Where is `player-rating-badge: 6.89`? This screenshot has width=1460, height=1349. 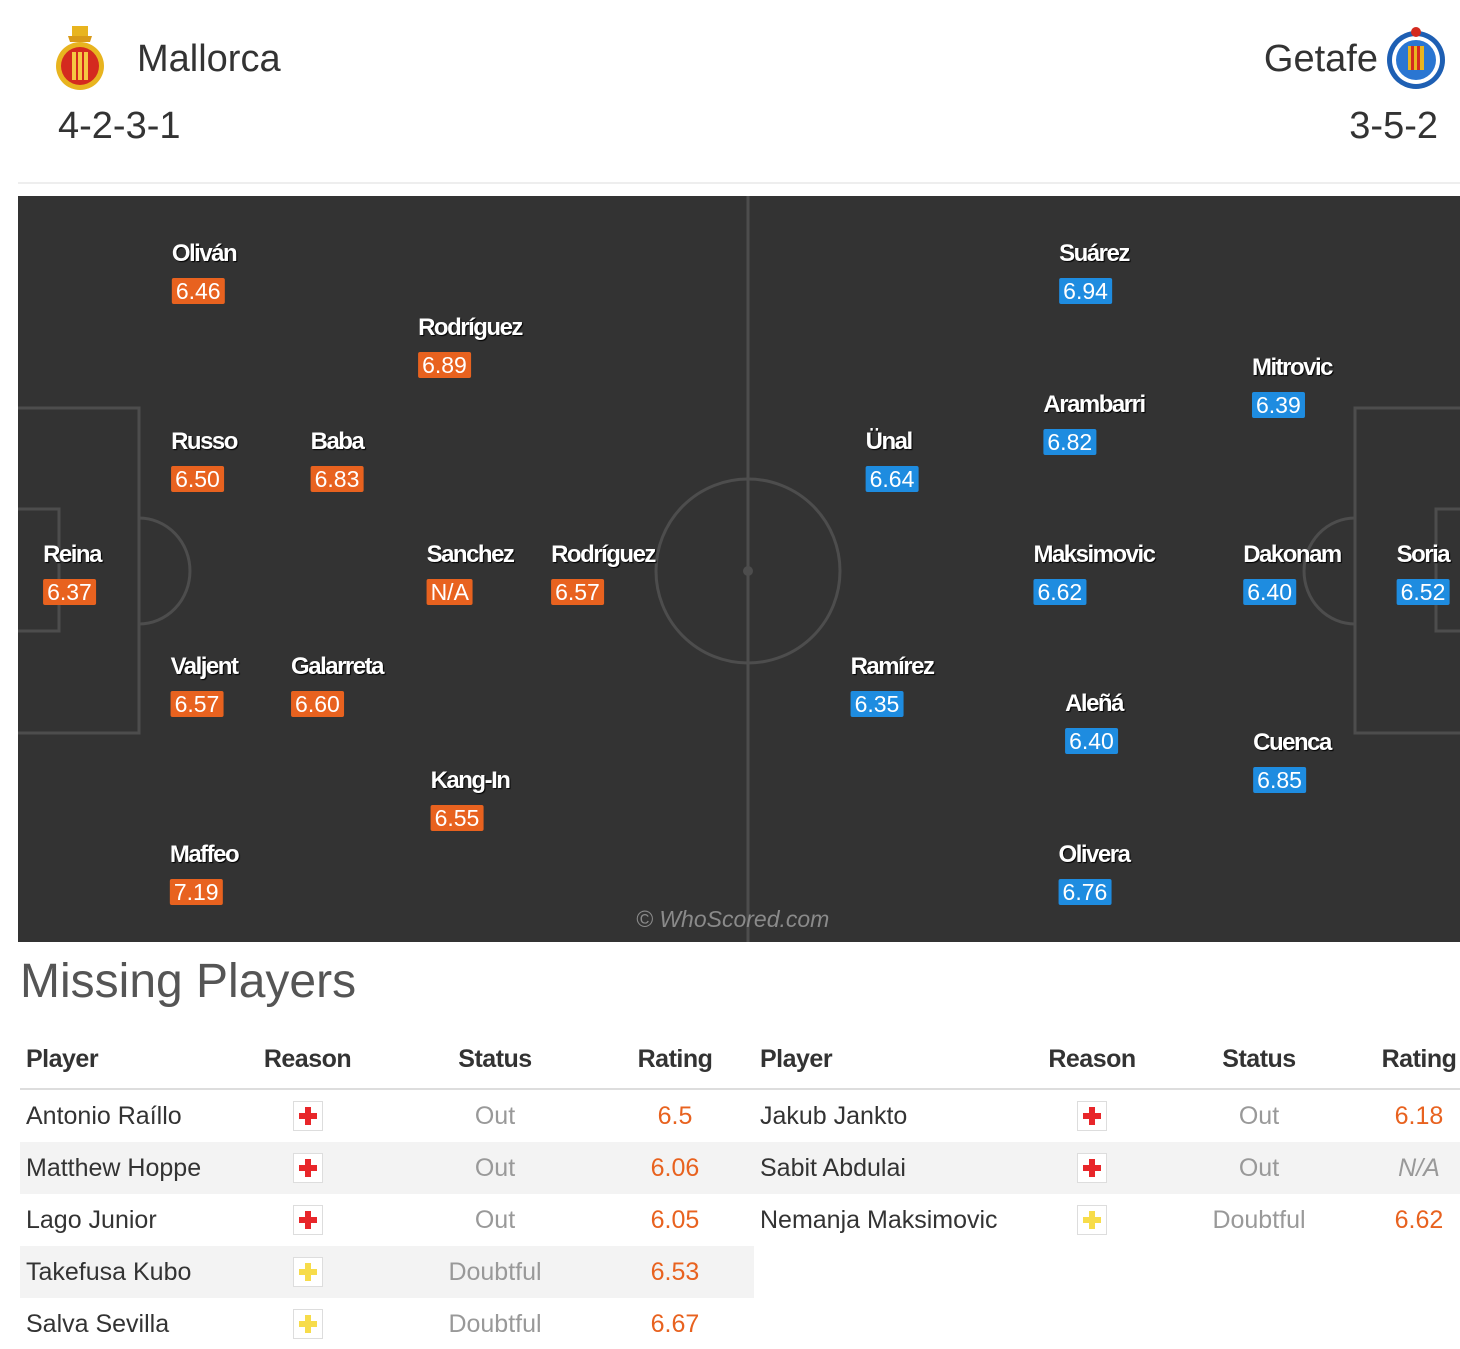
player-rating-badge: 6.89 is located at coordinates (444, 365).